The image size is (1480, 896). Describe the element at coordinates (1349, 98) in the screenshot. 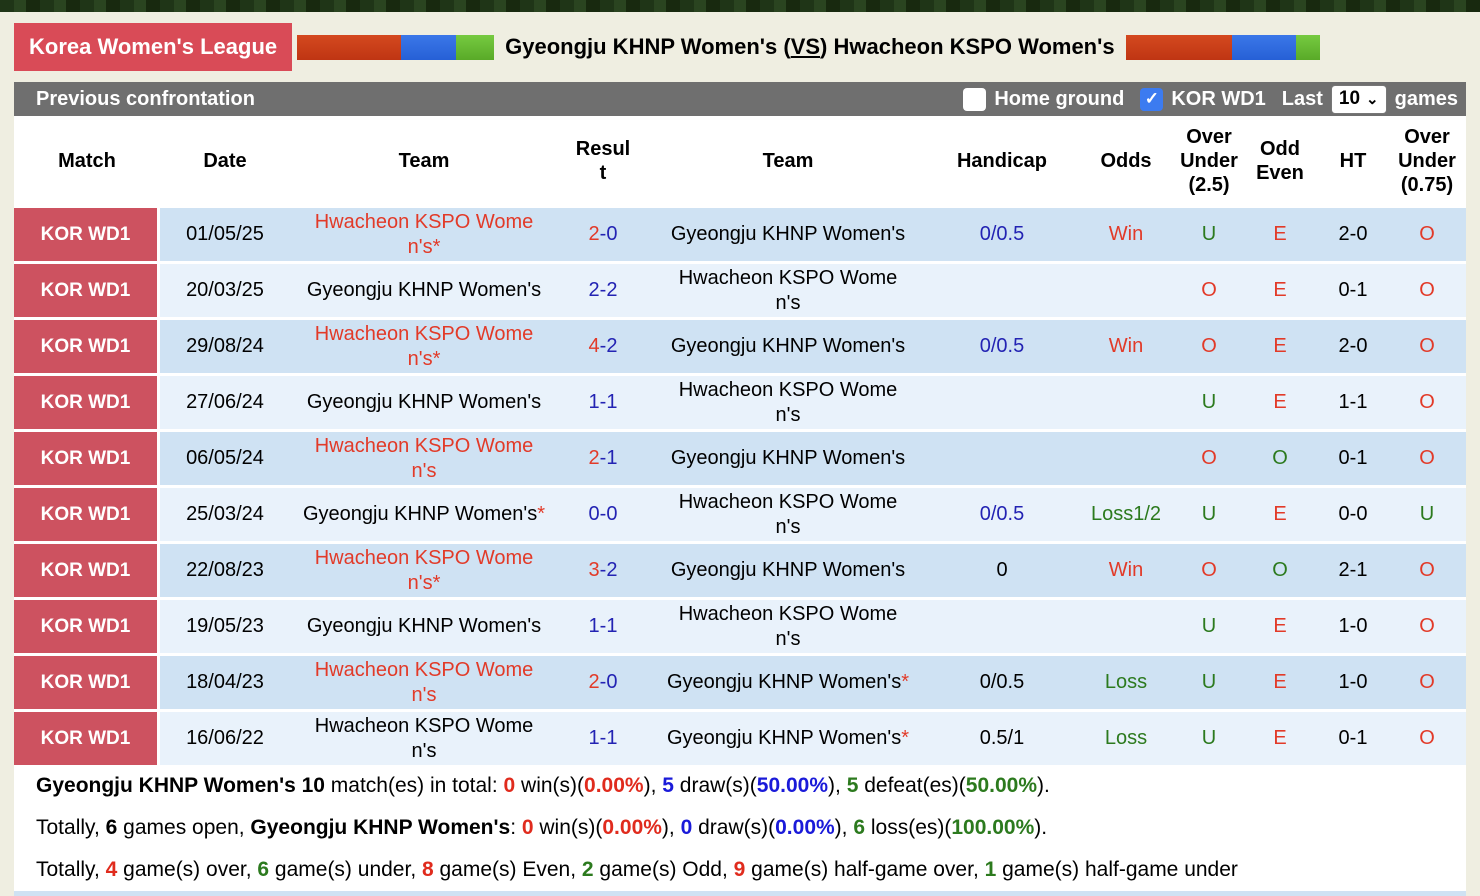

I see `games-count-value: 10` at that location.